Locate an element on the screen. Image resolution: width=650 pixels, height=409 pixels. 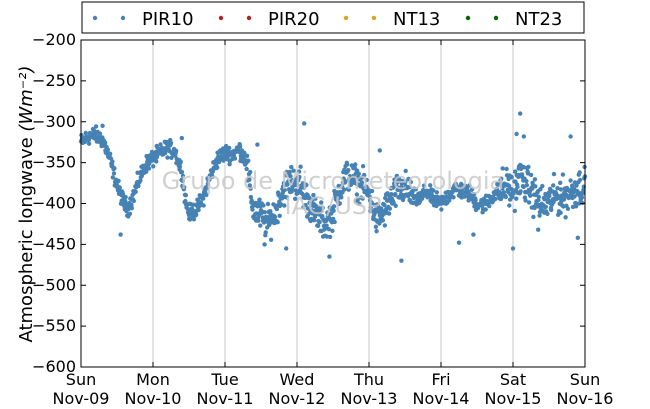
x-tick-label-date: Nov-15 is located at coordinates (513, 398).